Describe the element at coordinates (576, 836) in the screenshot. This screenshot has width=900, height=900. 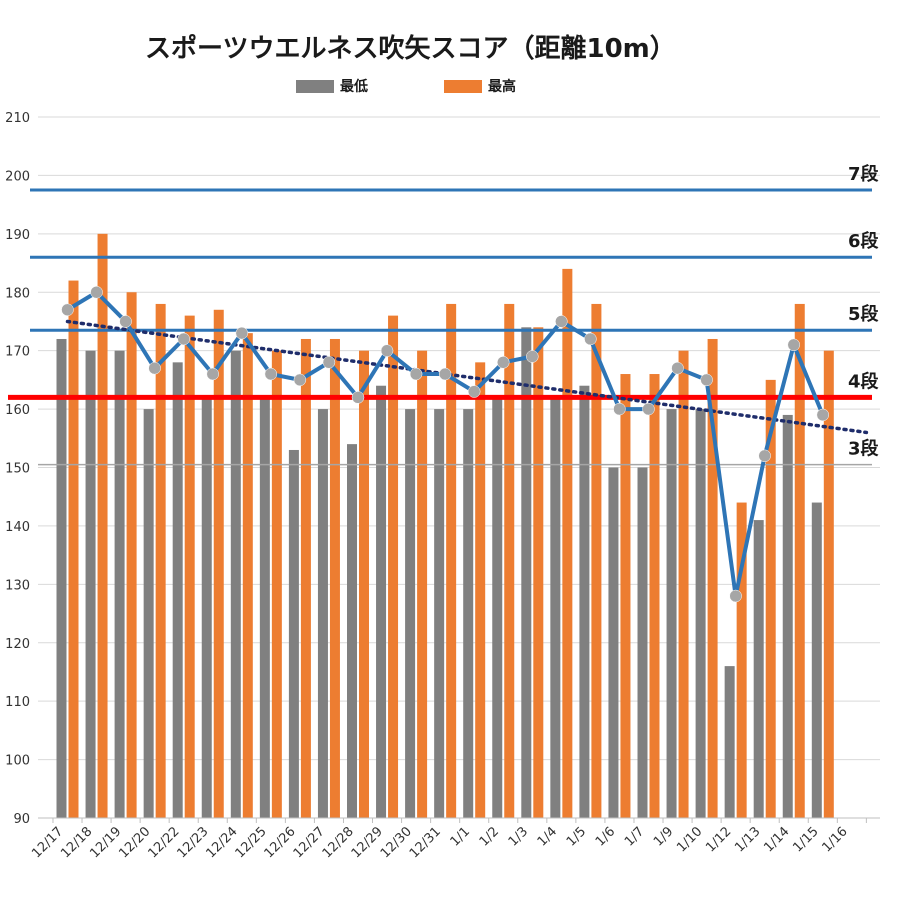
I see `x-tick-label: 1/5` at that location.